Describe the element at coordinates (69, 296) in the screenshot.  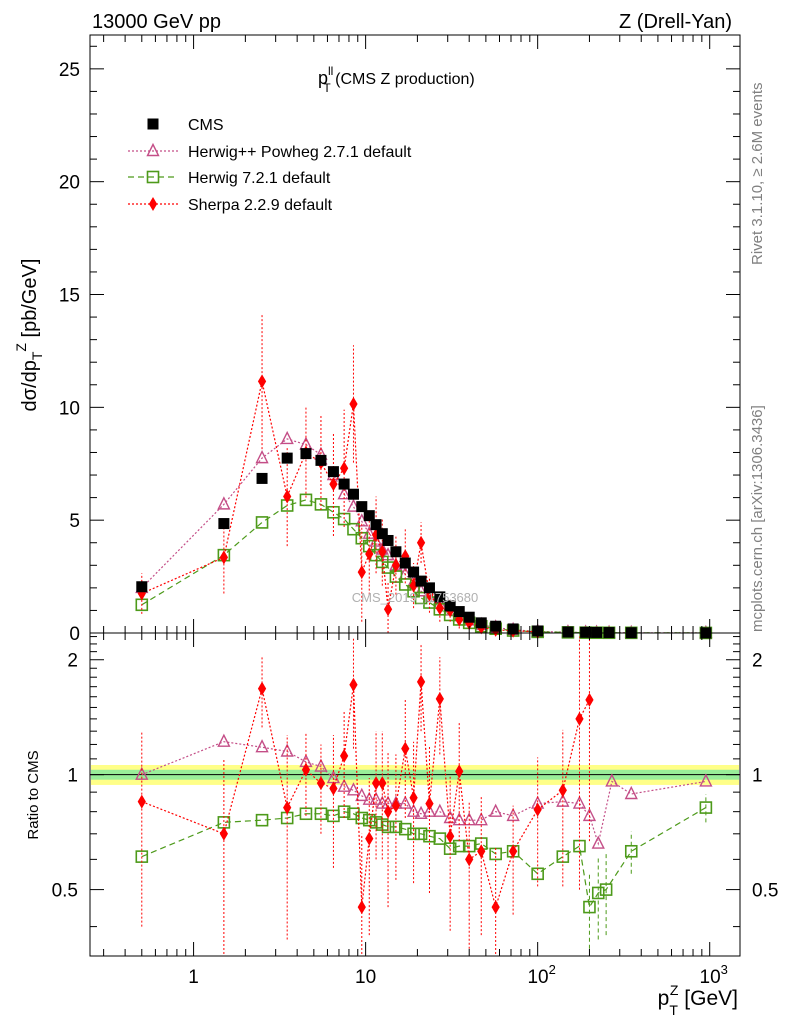
I see `y-tick-label: 15` at that location.